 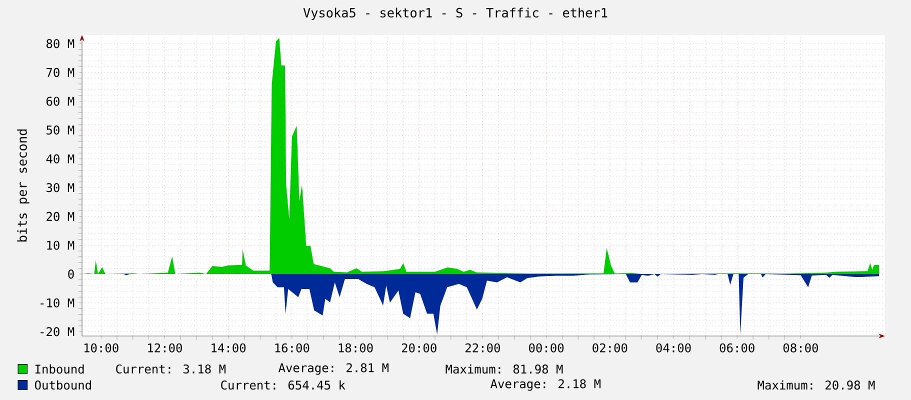 What do you see at coordinates (504, 369) in the screenshot?
I see `text: Maximum: 81.98 M` at bounding box center [504, 369].